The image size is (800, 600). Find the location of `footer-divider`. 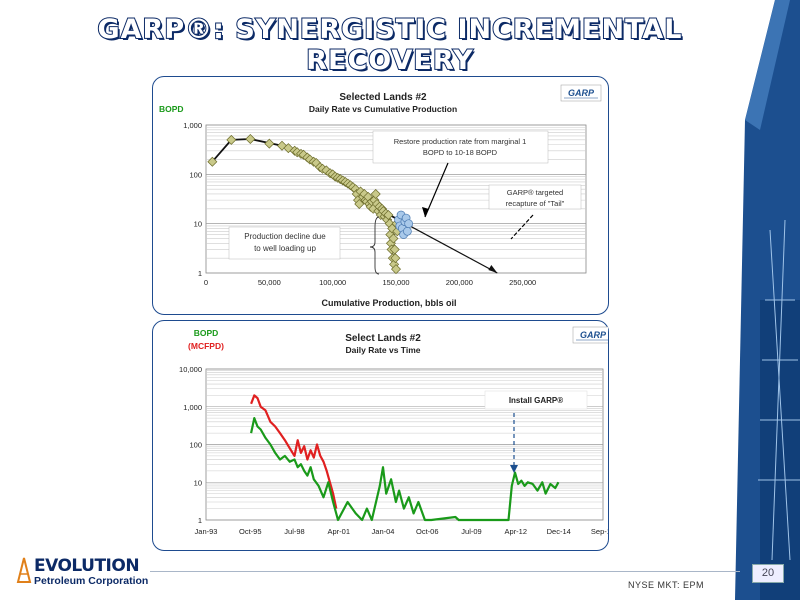

footer-divider is located at coordinates (445, 571).